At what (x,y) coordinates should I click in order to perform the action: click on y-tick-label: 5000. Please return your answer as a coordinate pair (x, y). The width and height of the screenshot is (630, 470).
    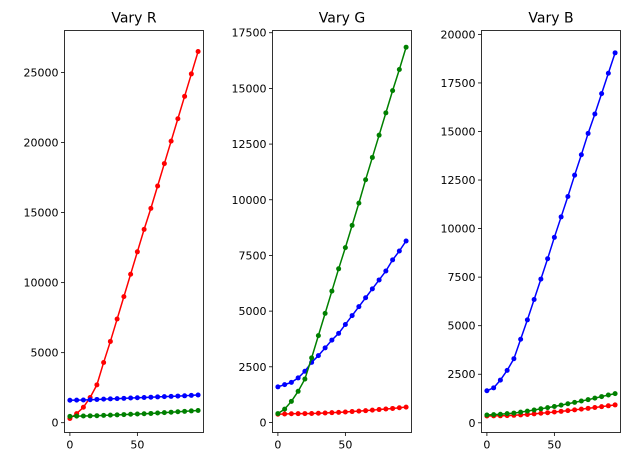
    Looking at the image, I should click on (45, 353).